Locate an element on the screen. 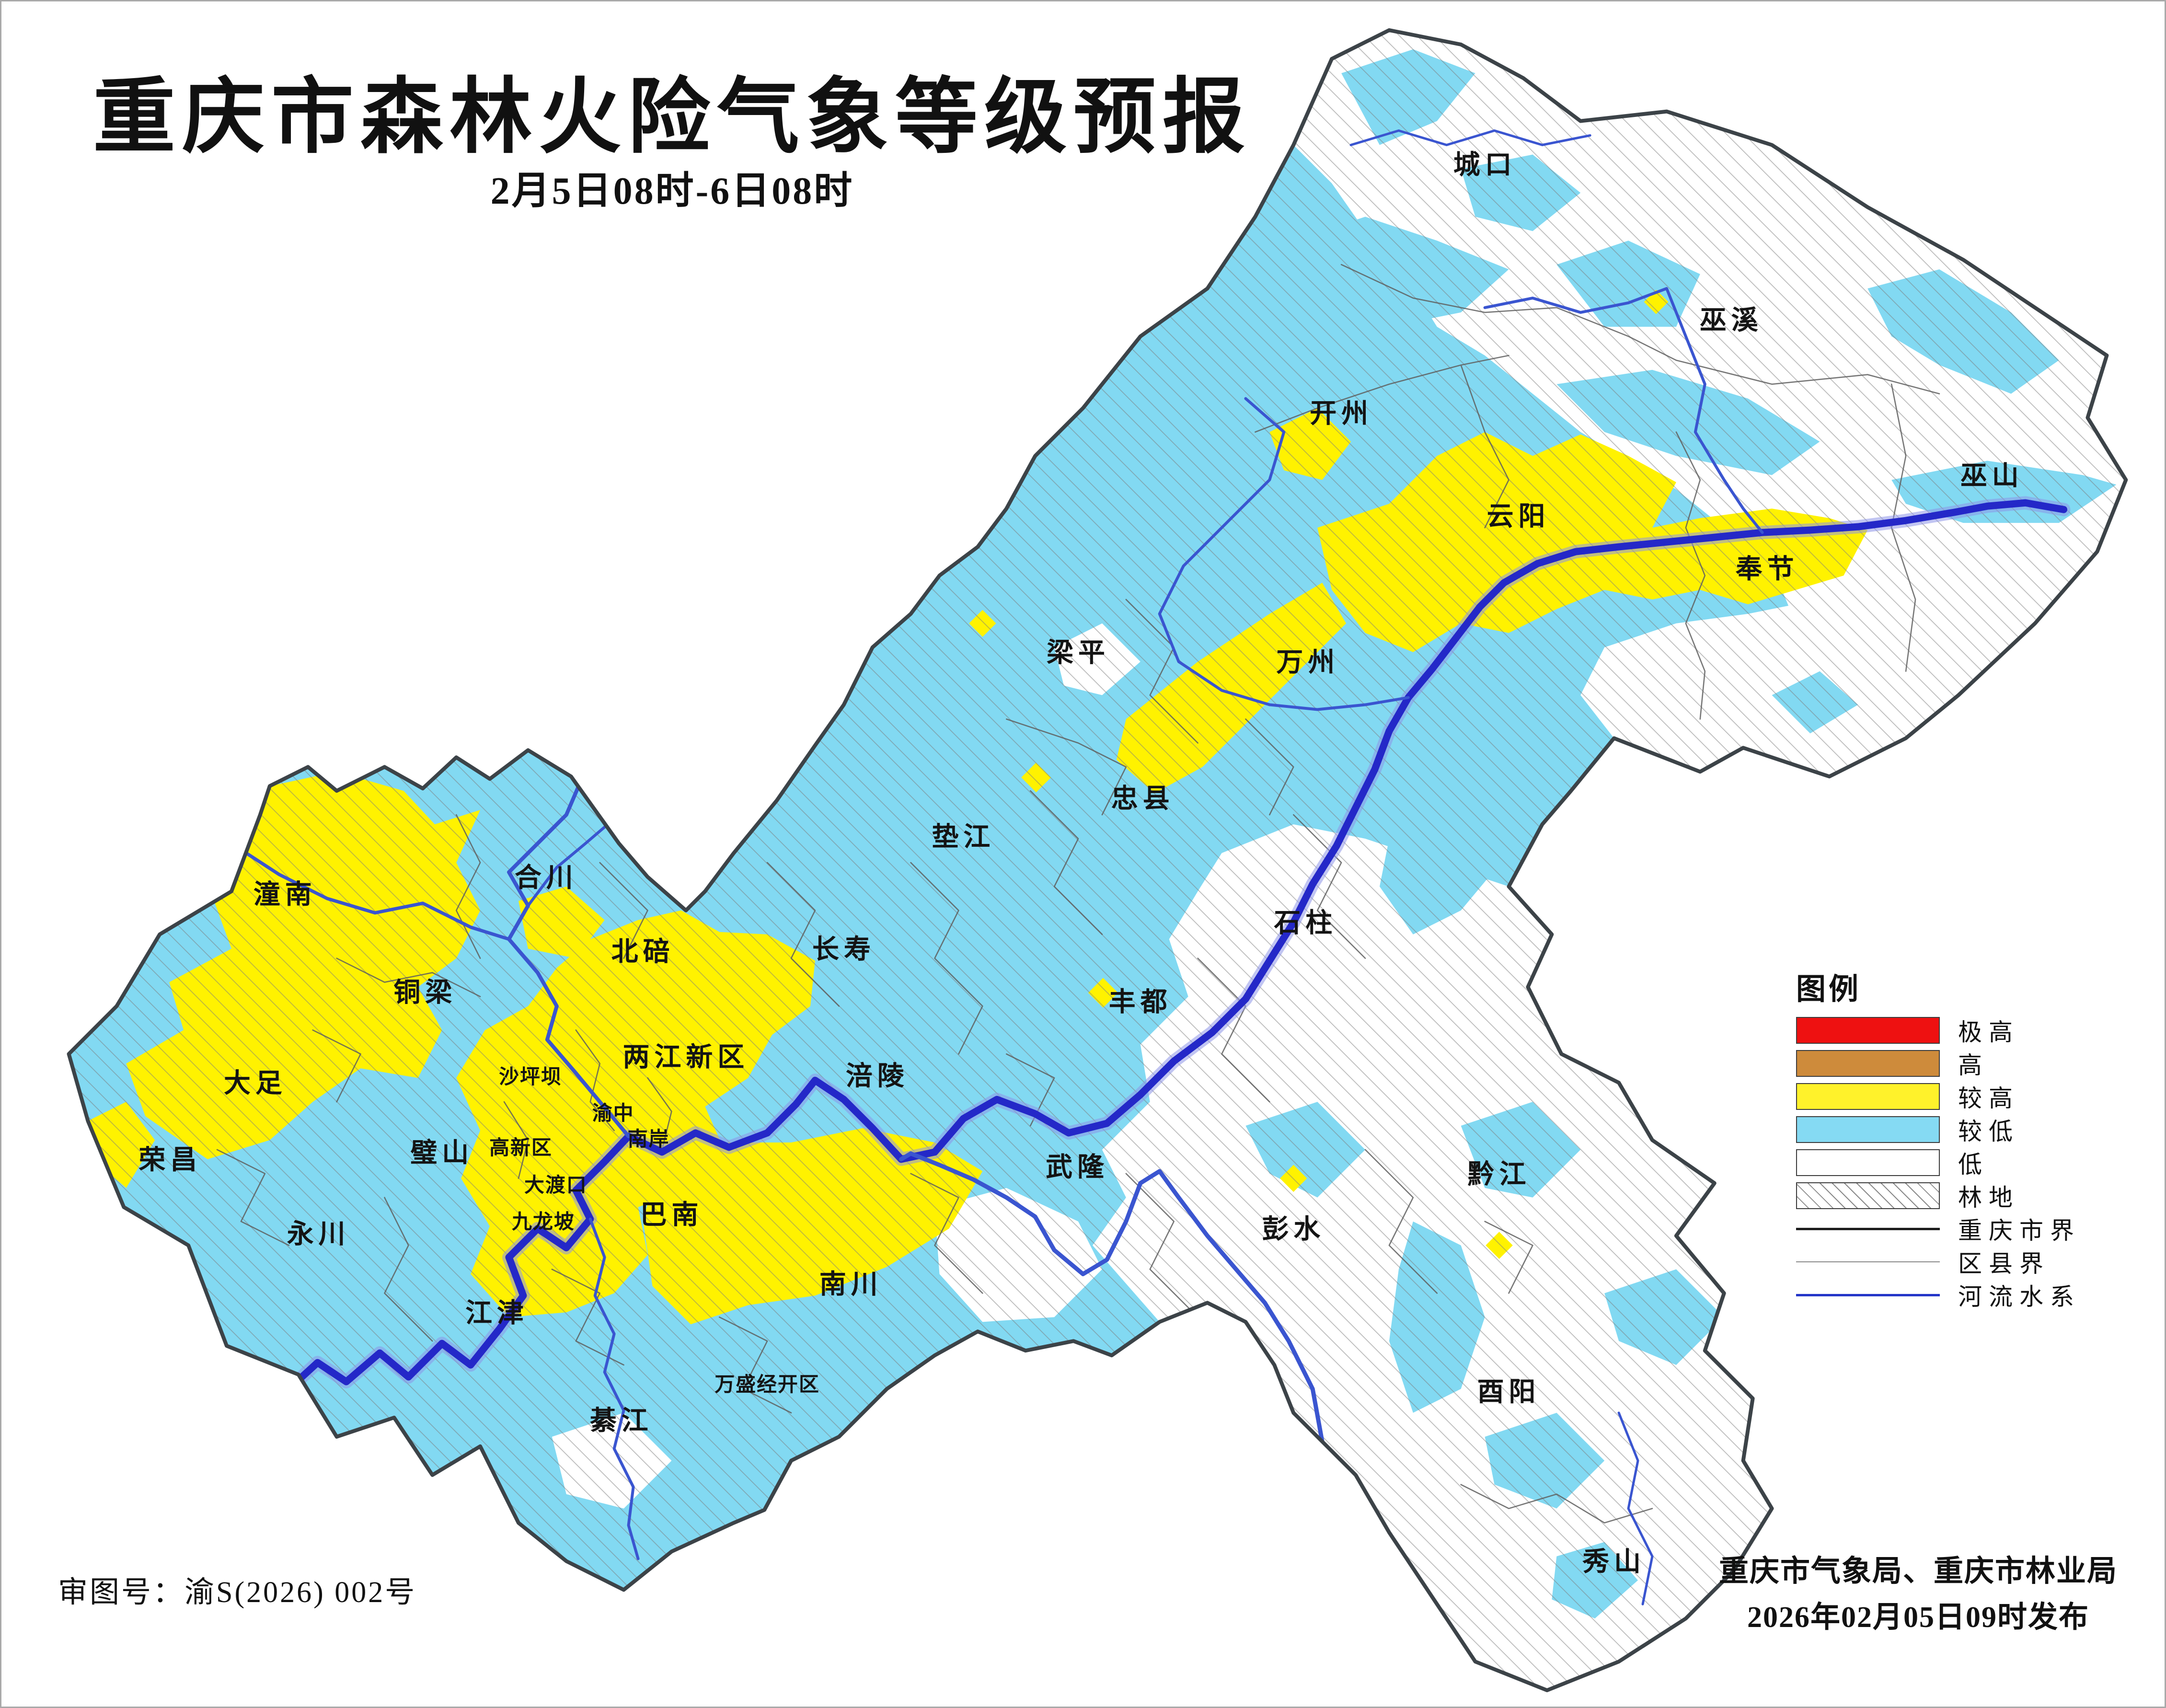 The width and height of the screenshot is (2166, 1708). district-label: 两江新区 is located at coordinates (686, 1057).